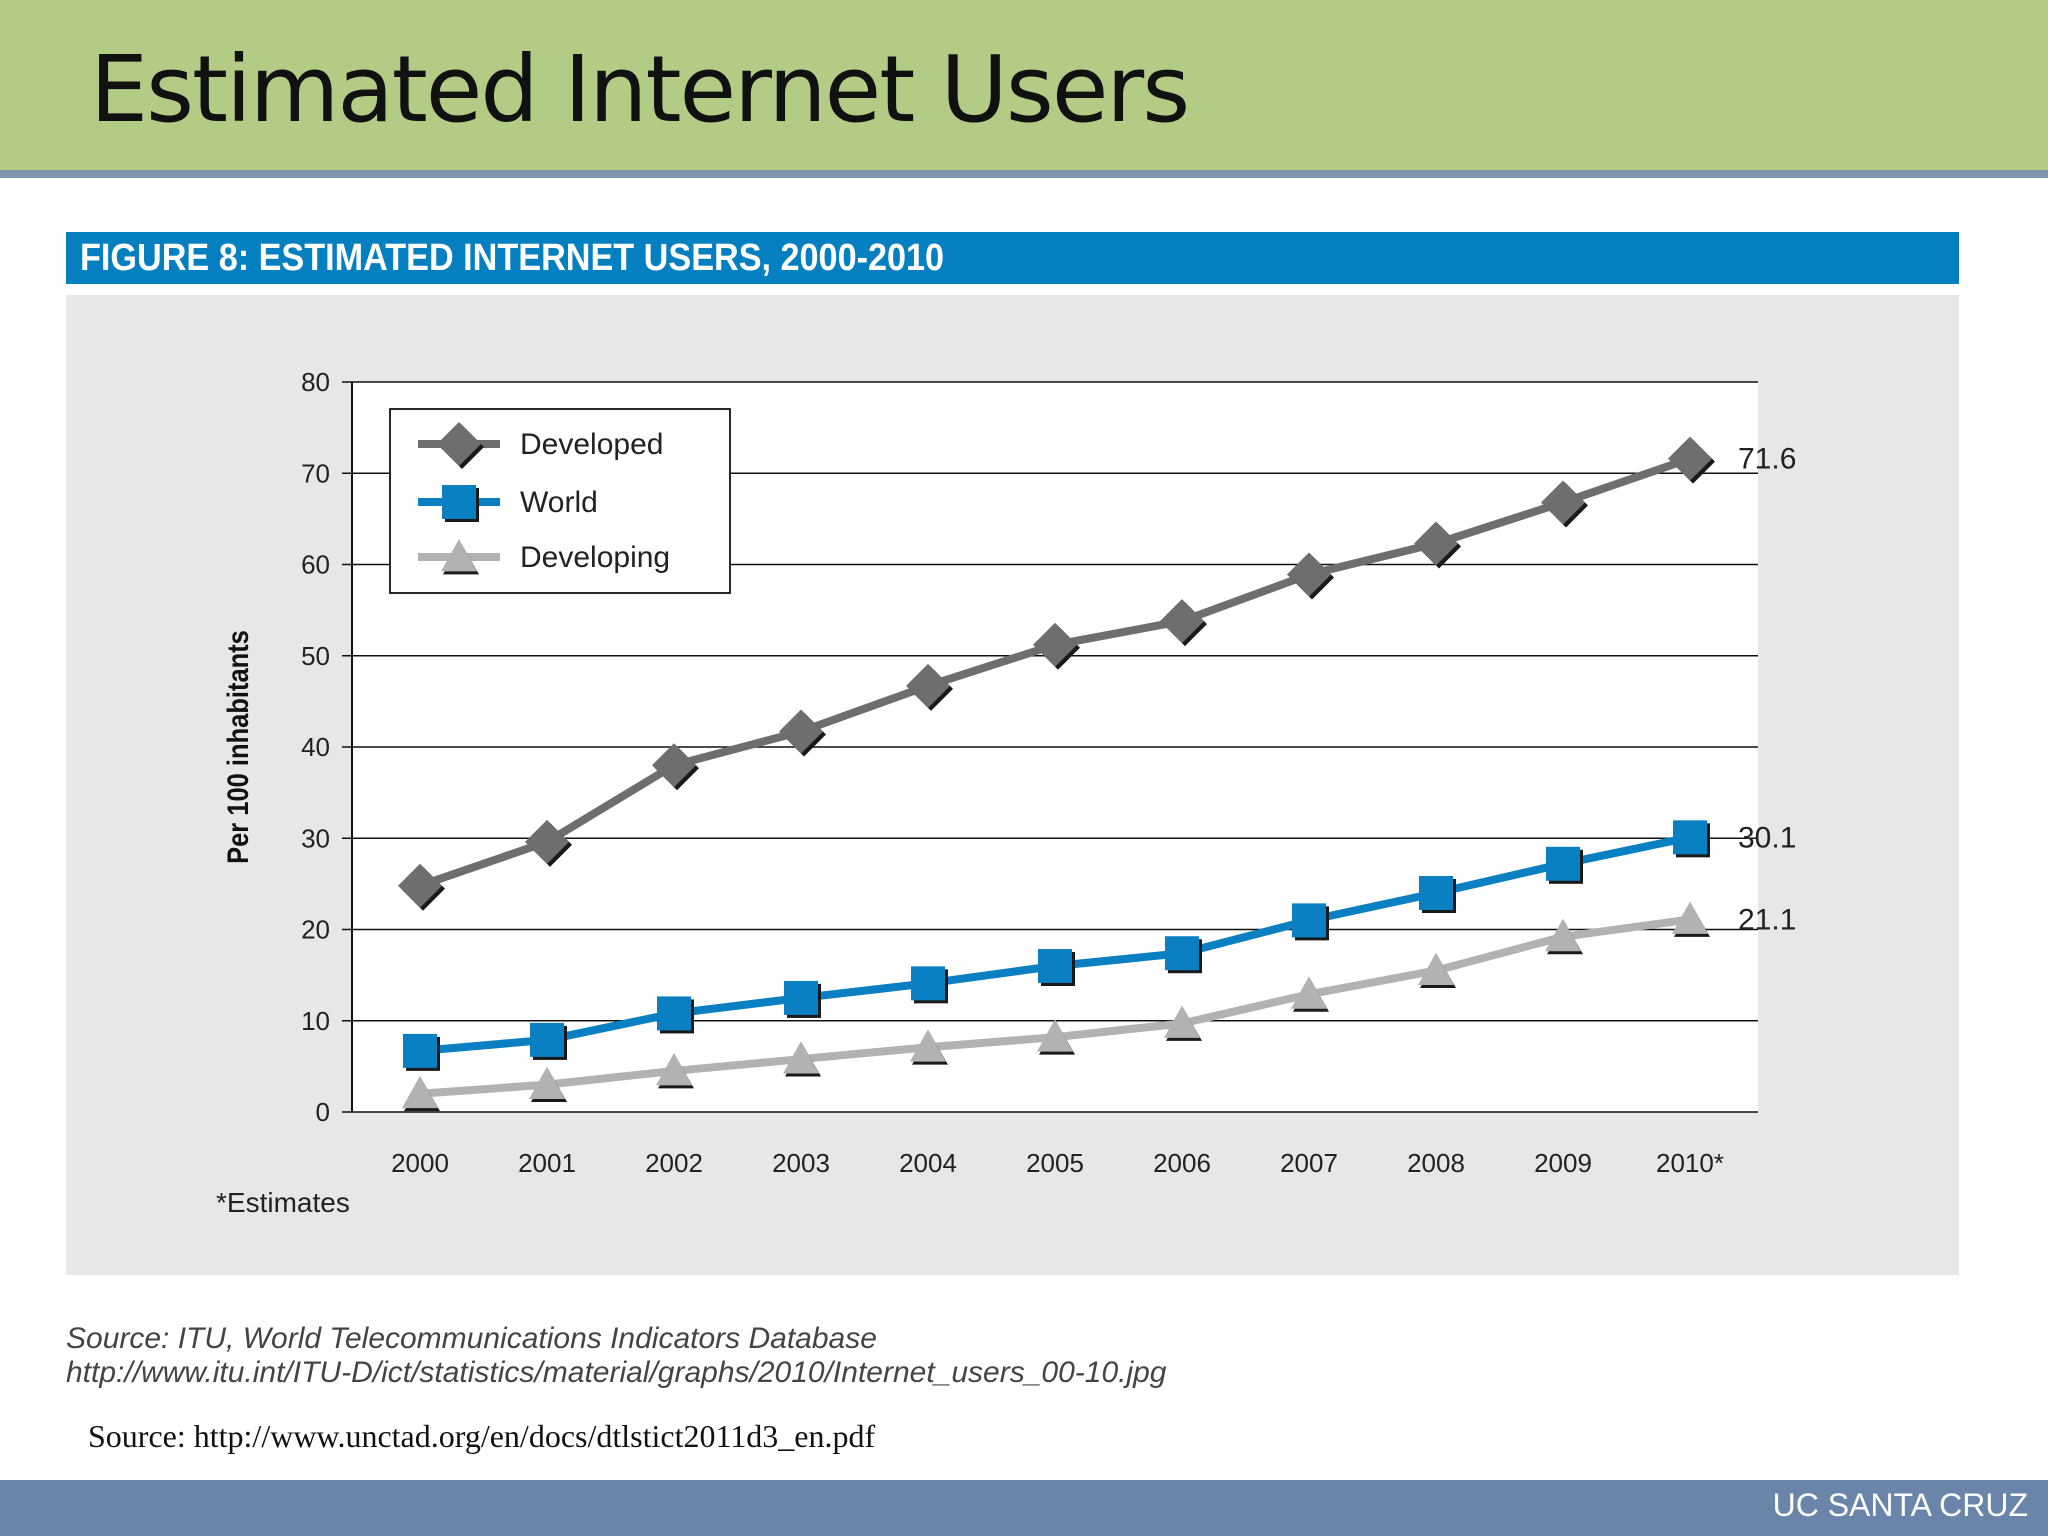 This screenshot has width=2048, height=1536. What do you see at coordinates (1012, 258) in the screenshot?
I see `figure-banner` at bounding box center [1012, 258].